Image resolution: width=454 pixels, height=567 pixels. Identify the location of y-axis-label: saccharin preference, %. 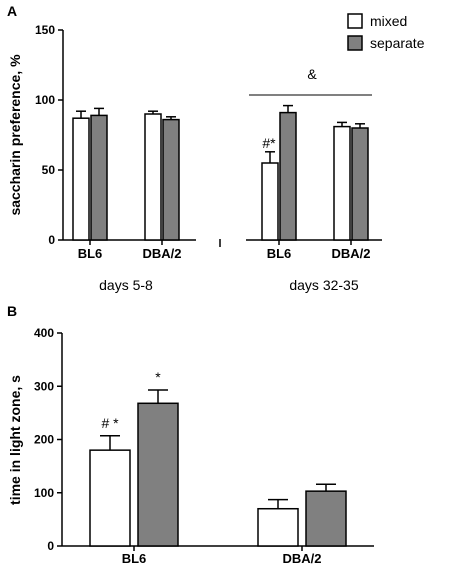
(15, 135).